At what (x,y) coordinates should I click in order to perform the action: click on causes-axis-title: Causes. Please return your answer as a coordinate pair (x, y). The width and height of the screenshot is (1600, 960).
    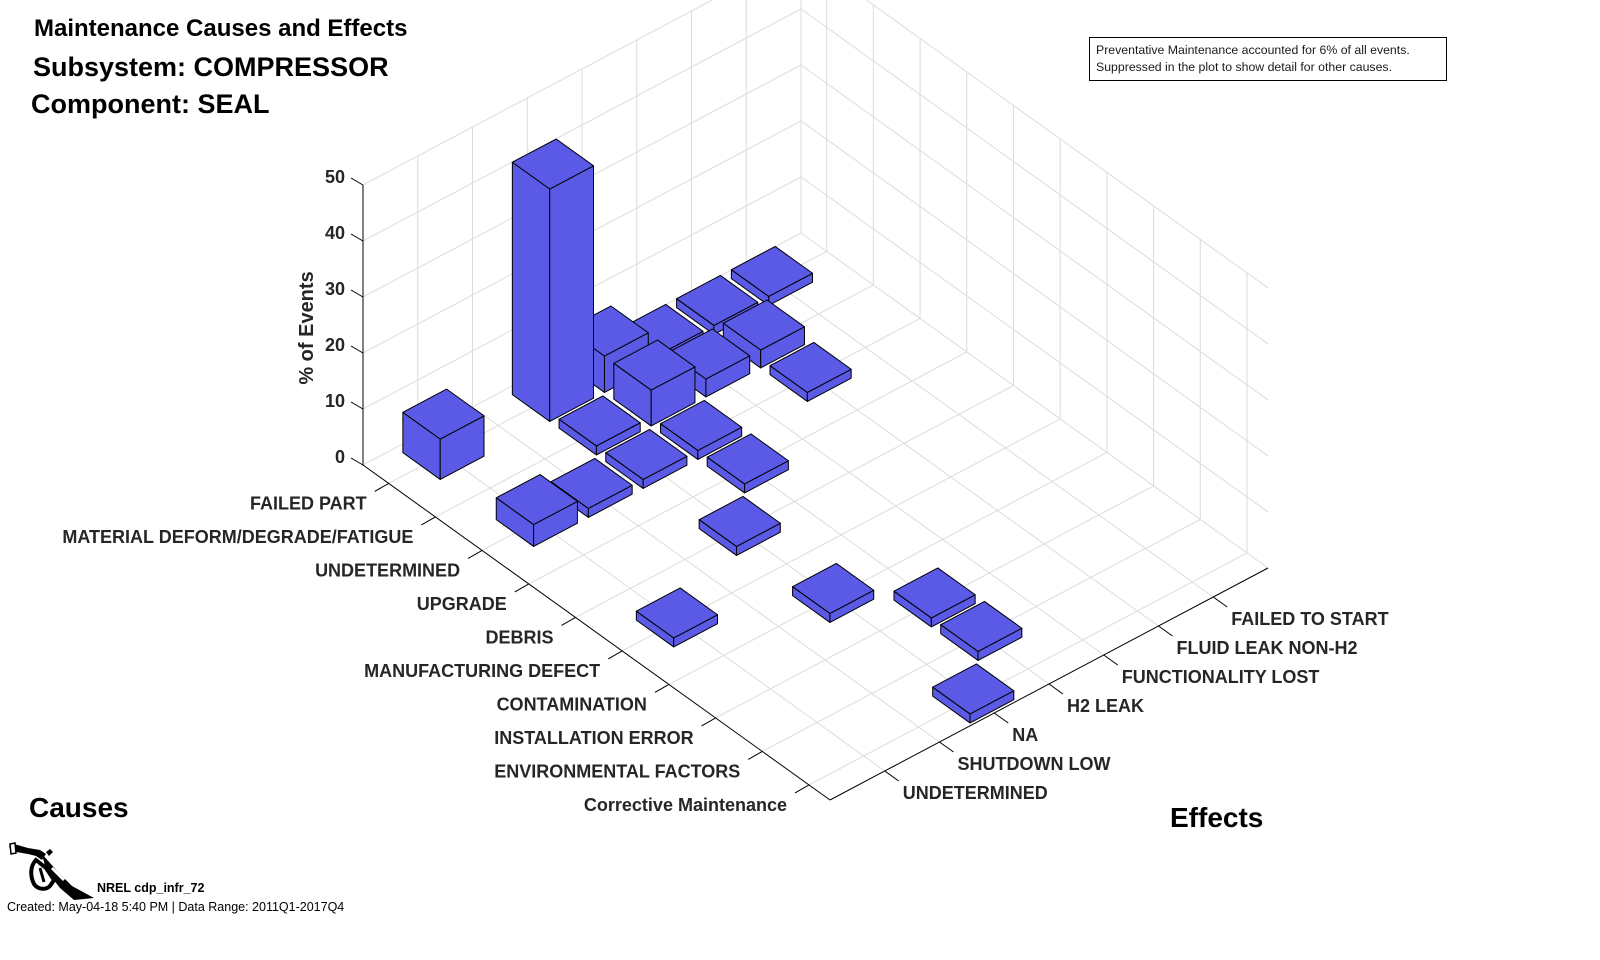
    Looking at the image, I should click on (79, 807).